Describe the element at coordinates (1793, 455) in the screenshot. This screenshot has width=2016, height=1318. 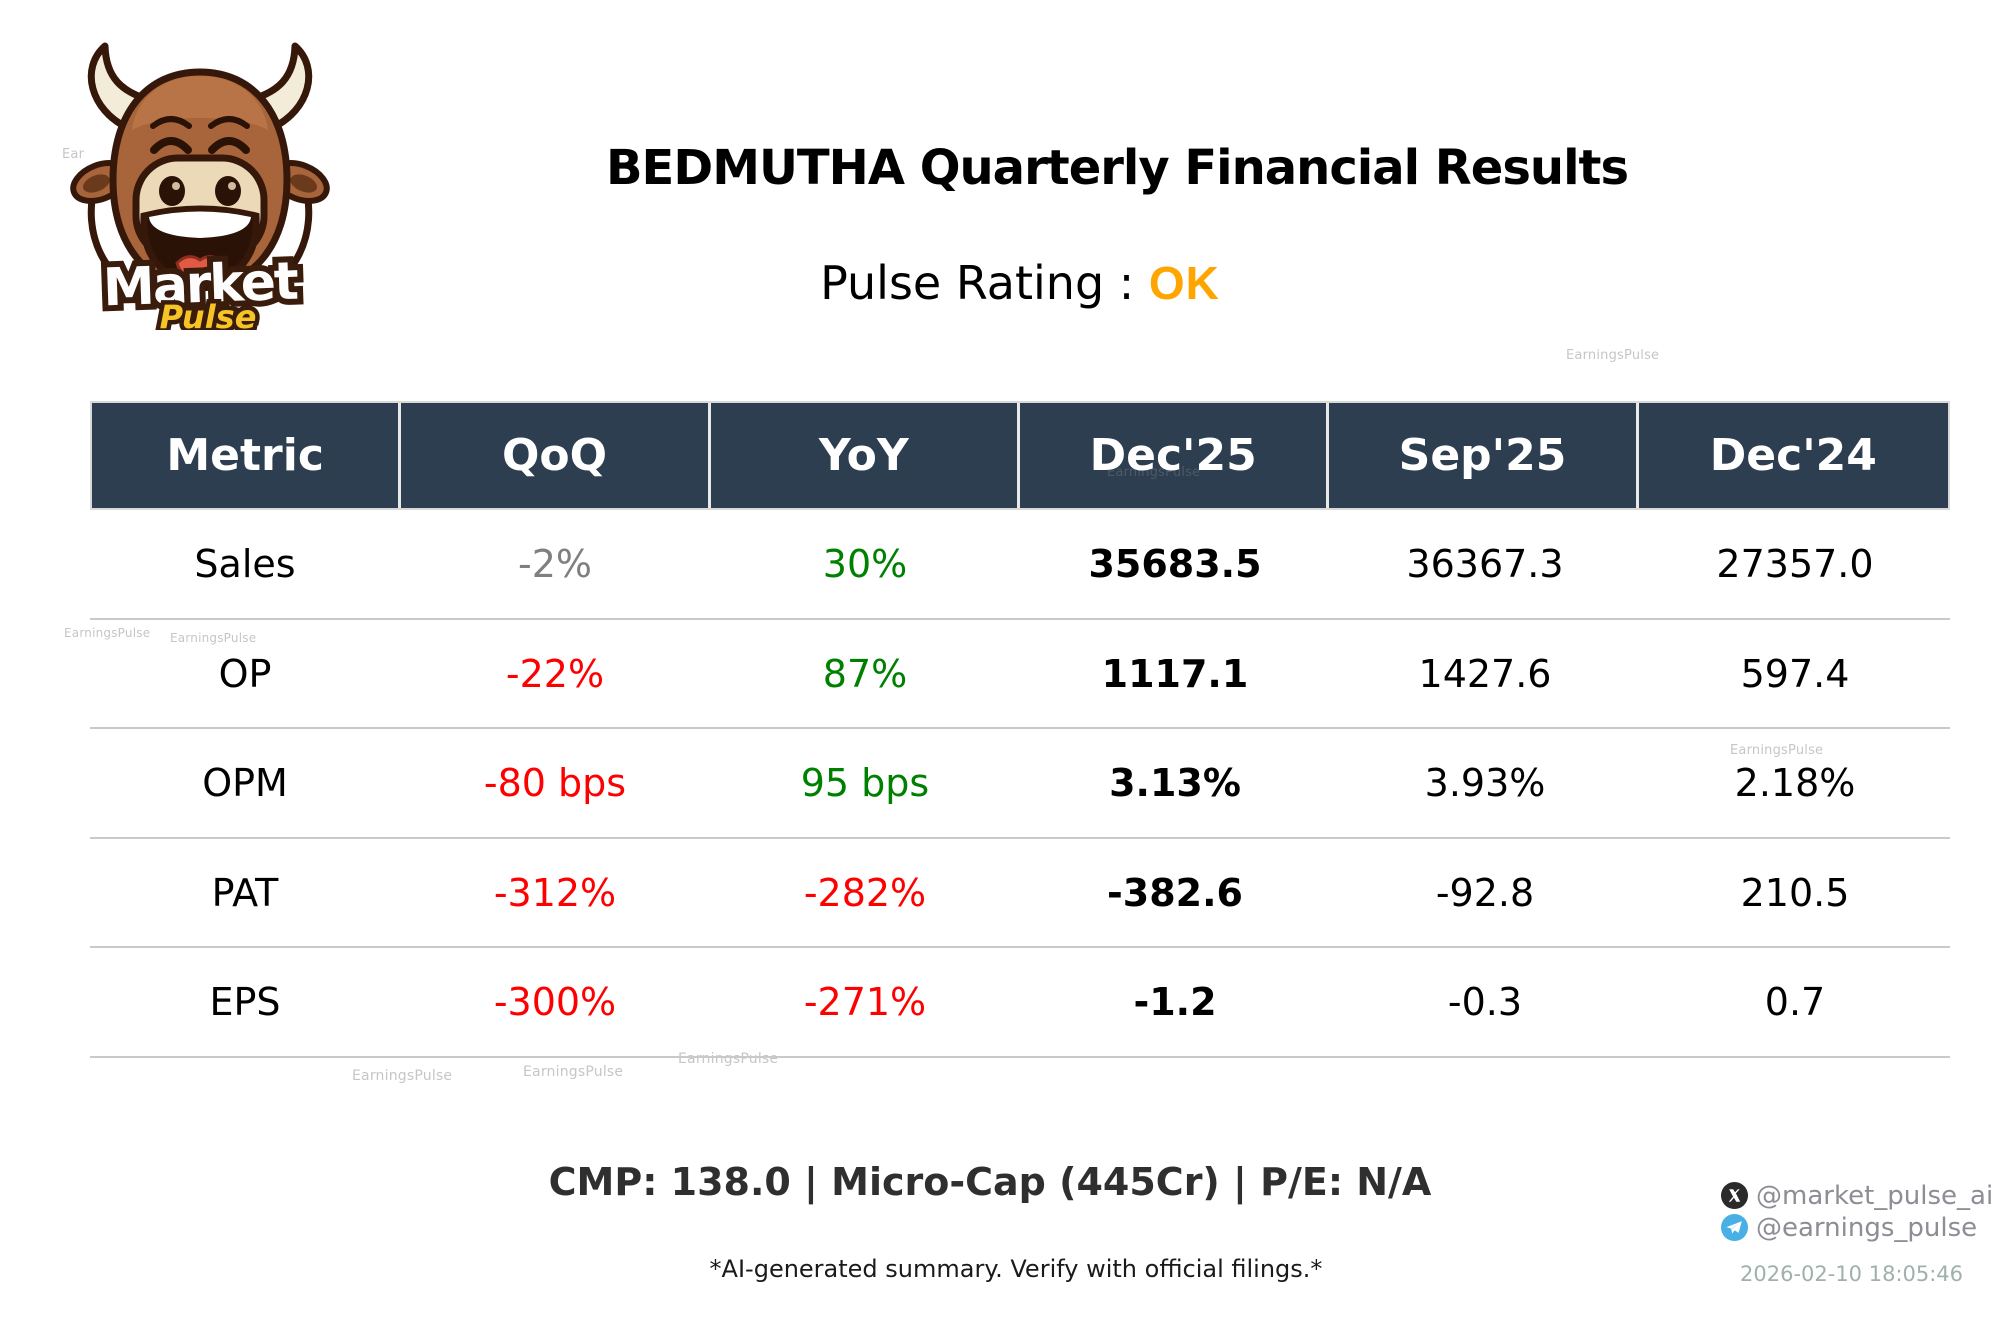
I see `column-header-dec24: Dec'24` at that location.